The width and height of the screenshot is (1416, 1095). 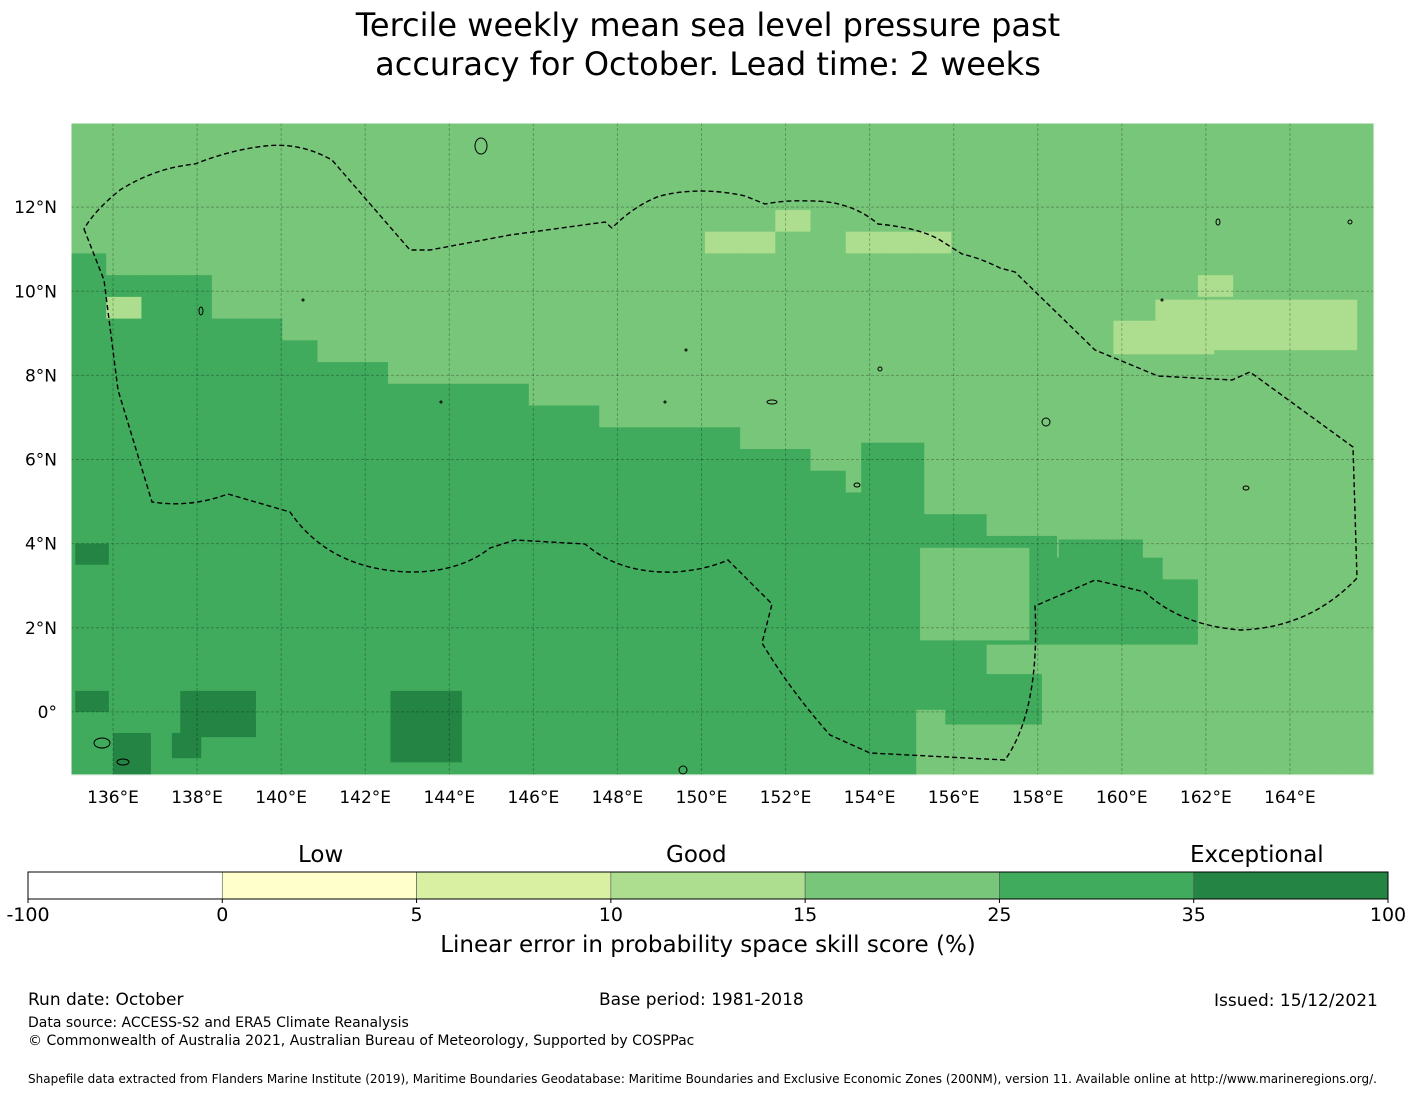 I want to click on colorbar-tick-label: 5, so click(x=417, y=915).